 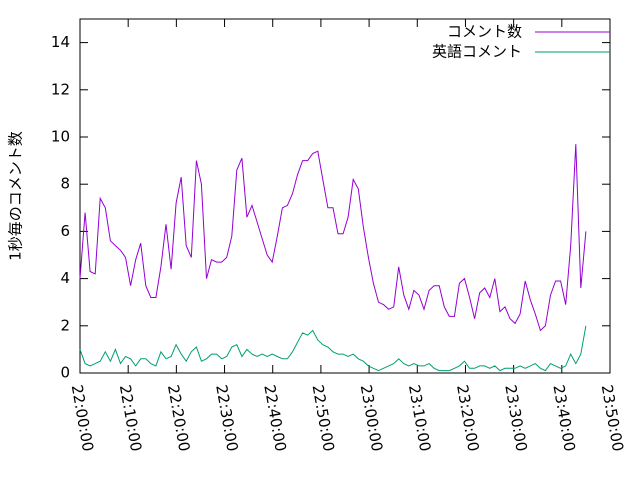 I want to click on x-tick-label: 23:10:00, so click(x=419, y=417).